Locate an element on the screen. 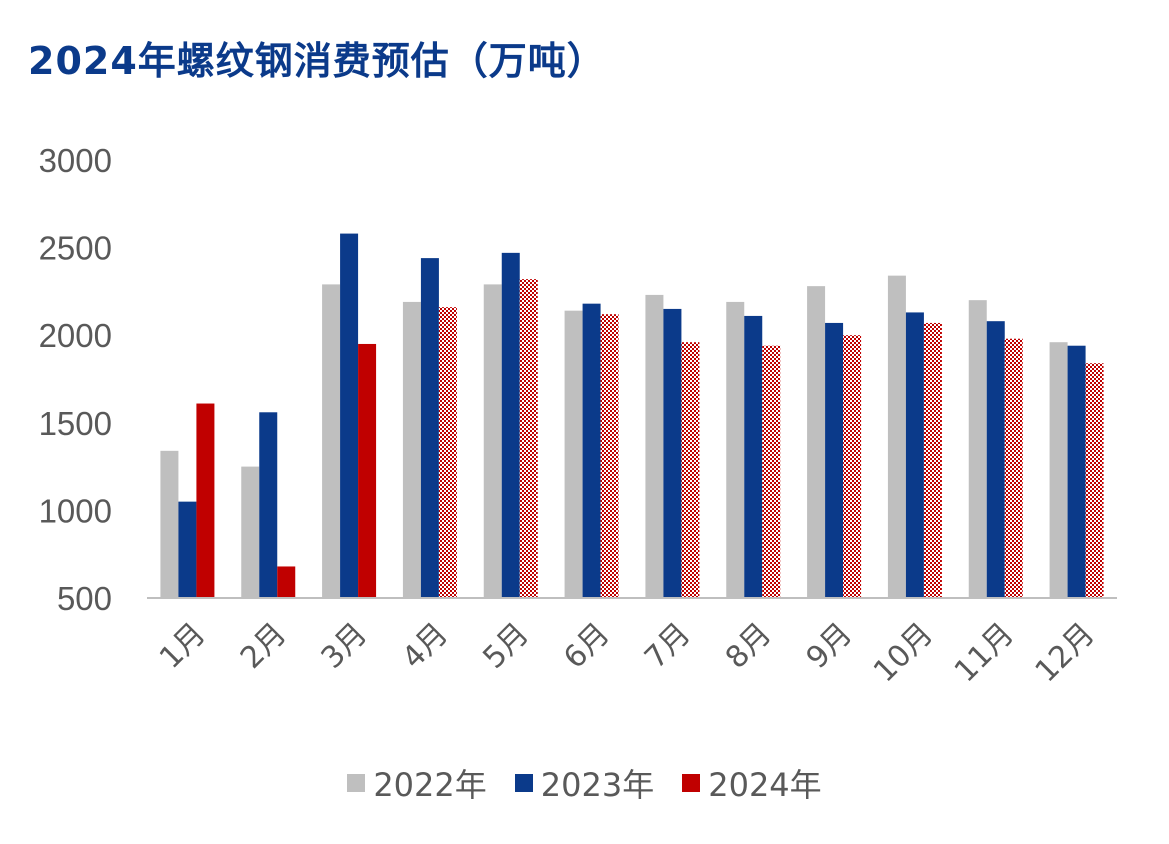 This screenshot has height=844, width=1169. y-tick-label: 2500 is located at coordinates (75, 248).